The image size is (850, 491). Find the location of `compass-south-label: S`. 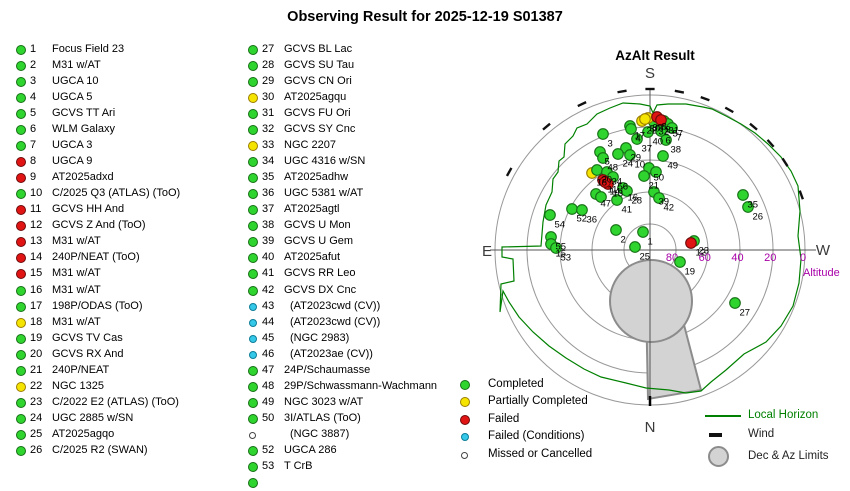

compass-south-label: S is located at coordinates (650, 73).